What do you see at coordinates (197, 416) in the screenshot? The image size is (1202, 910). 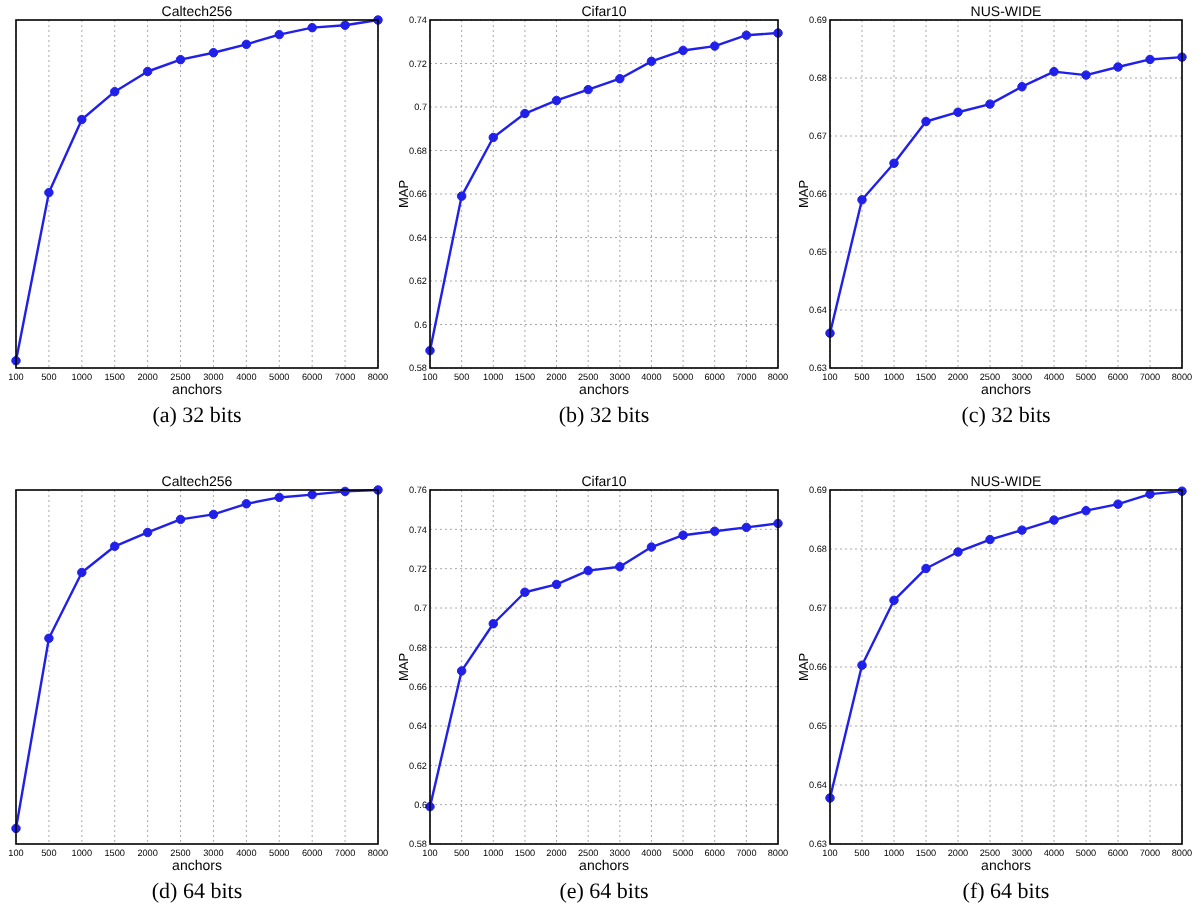 I see `text: (a) 32 bits` at bounding box center [197, 416].